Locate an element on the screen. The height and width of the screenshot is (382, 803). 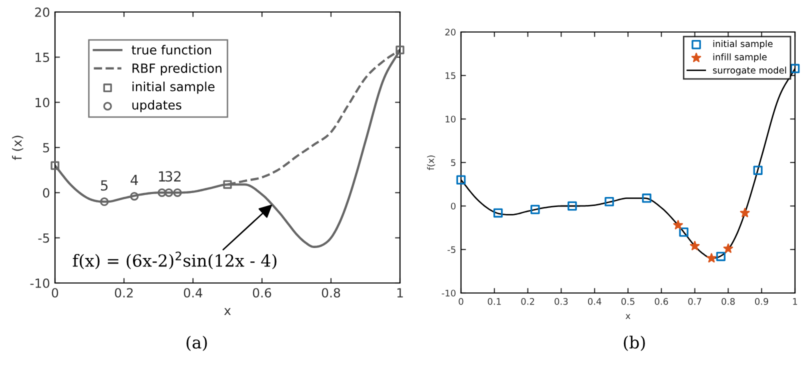
annotation: 4 is located at coordinates (134, 180).